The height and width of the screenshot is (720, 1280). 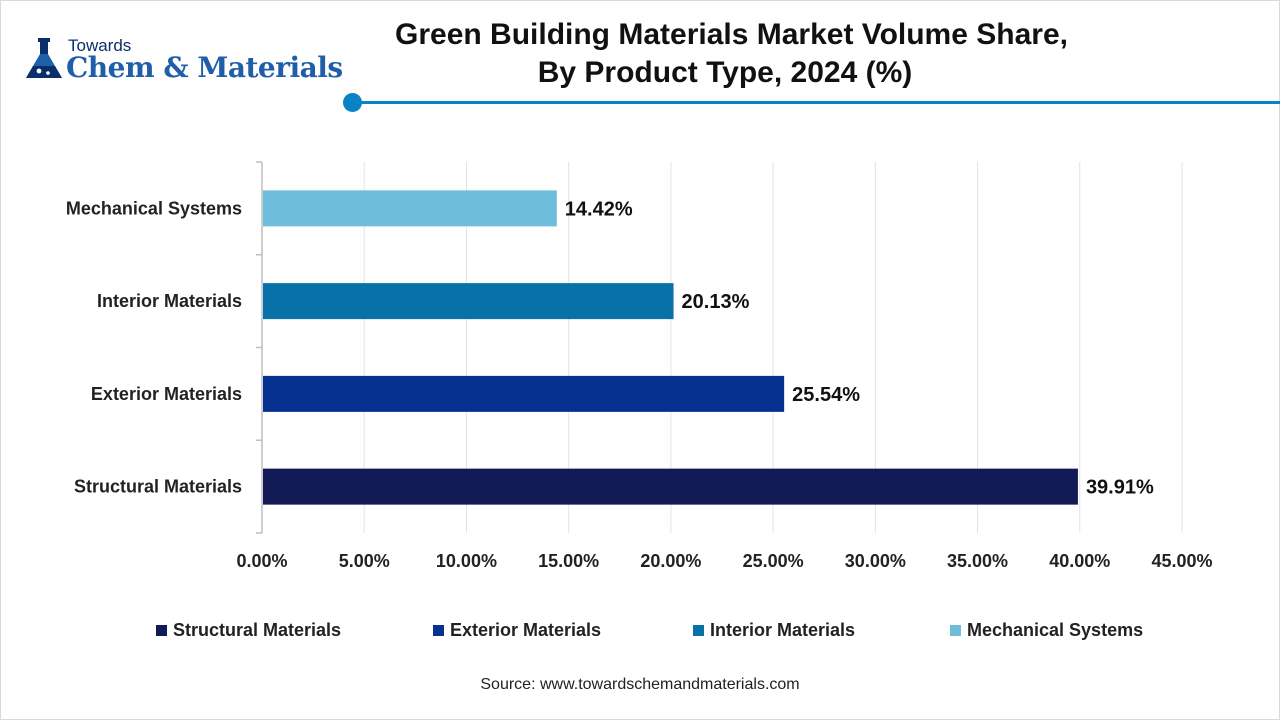 I want to click on legend-item-interior: Interior Materials, so click(x=774, y=630).